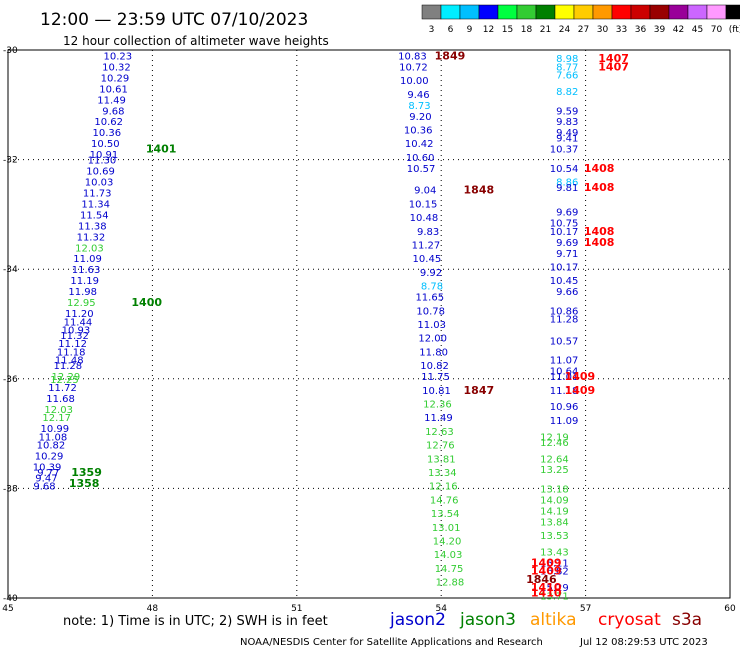 This screenshot has width=740, height=650. Describe the element at coordinates (678, 30) in the screenshot. I see `colorbar-label: 42` at that location.